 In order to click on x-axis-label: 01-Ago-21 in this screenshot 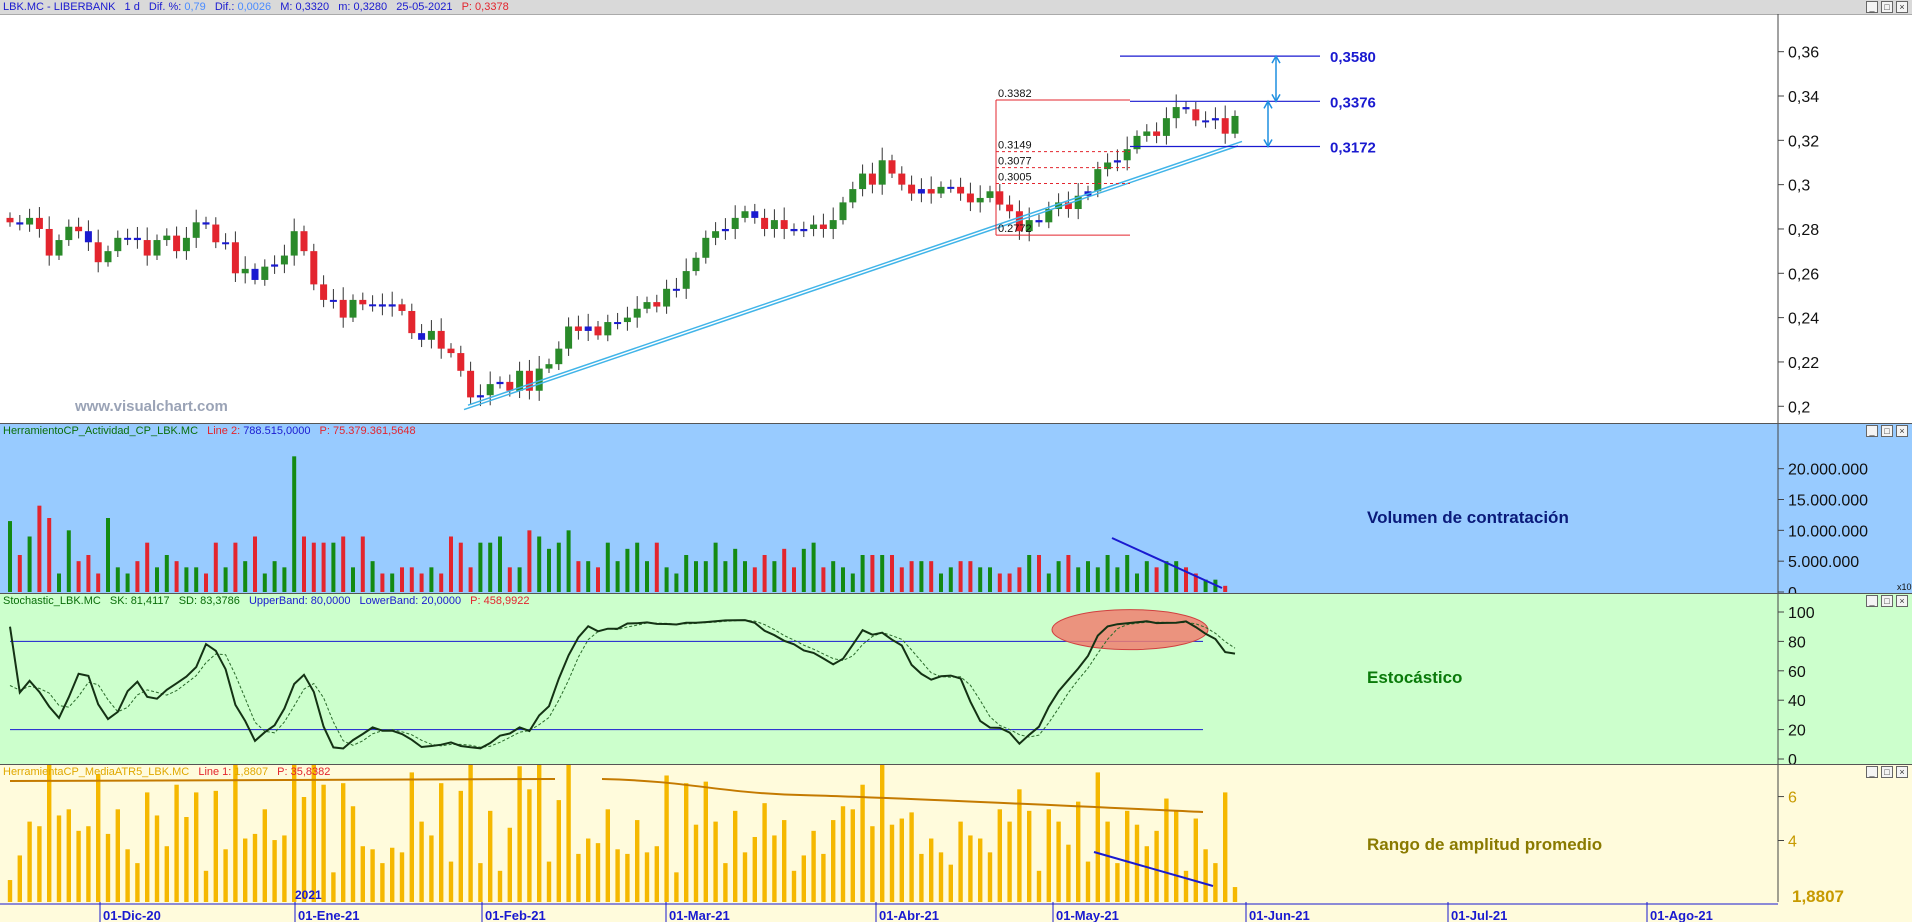, I will do `click(1681, 915)`.